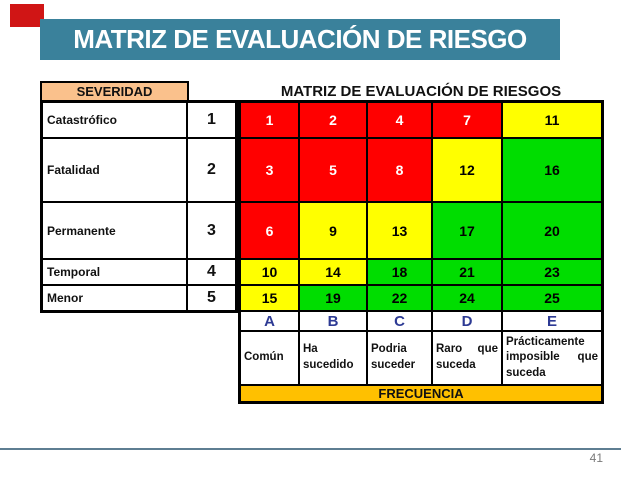 The height and width of the screenshot is (479, 638). What do you see at coordinates (211, 272) in the screenshot?
I see `severity-level: 4` at bounding box center [211, 272].